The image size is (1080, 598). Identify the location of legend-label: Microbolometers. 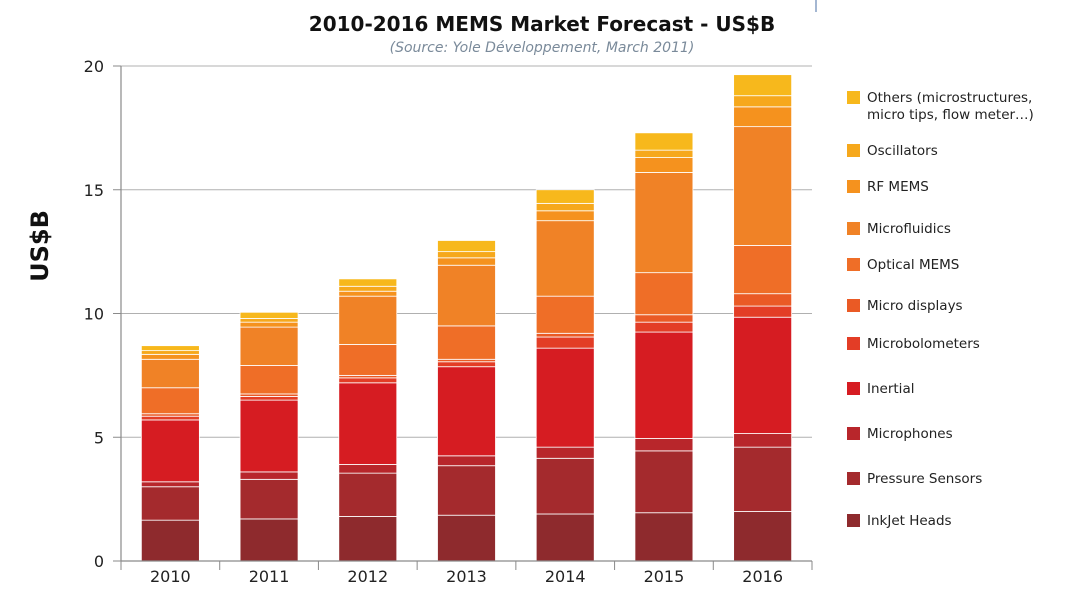
(923, 344).